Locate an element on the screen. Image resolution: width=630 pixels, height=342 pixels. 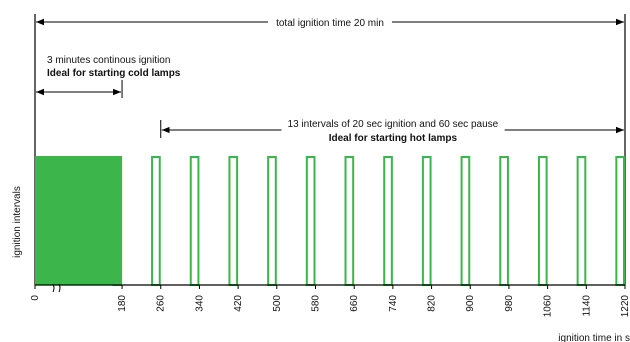
x-axis-label: ignition time in s is located at coordinates (594, 337).